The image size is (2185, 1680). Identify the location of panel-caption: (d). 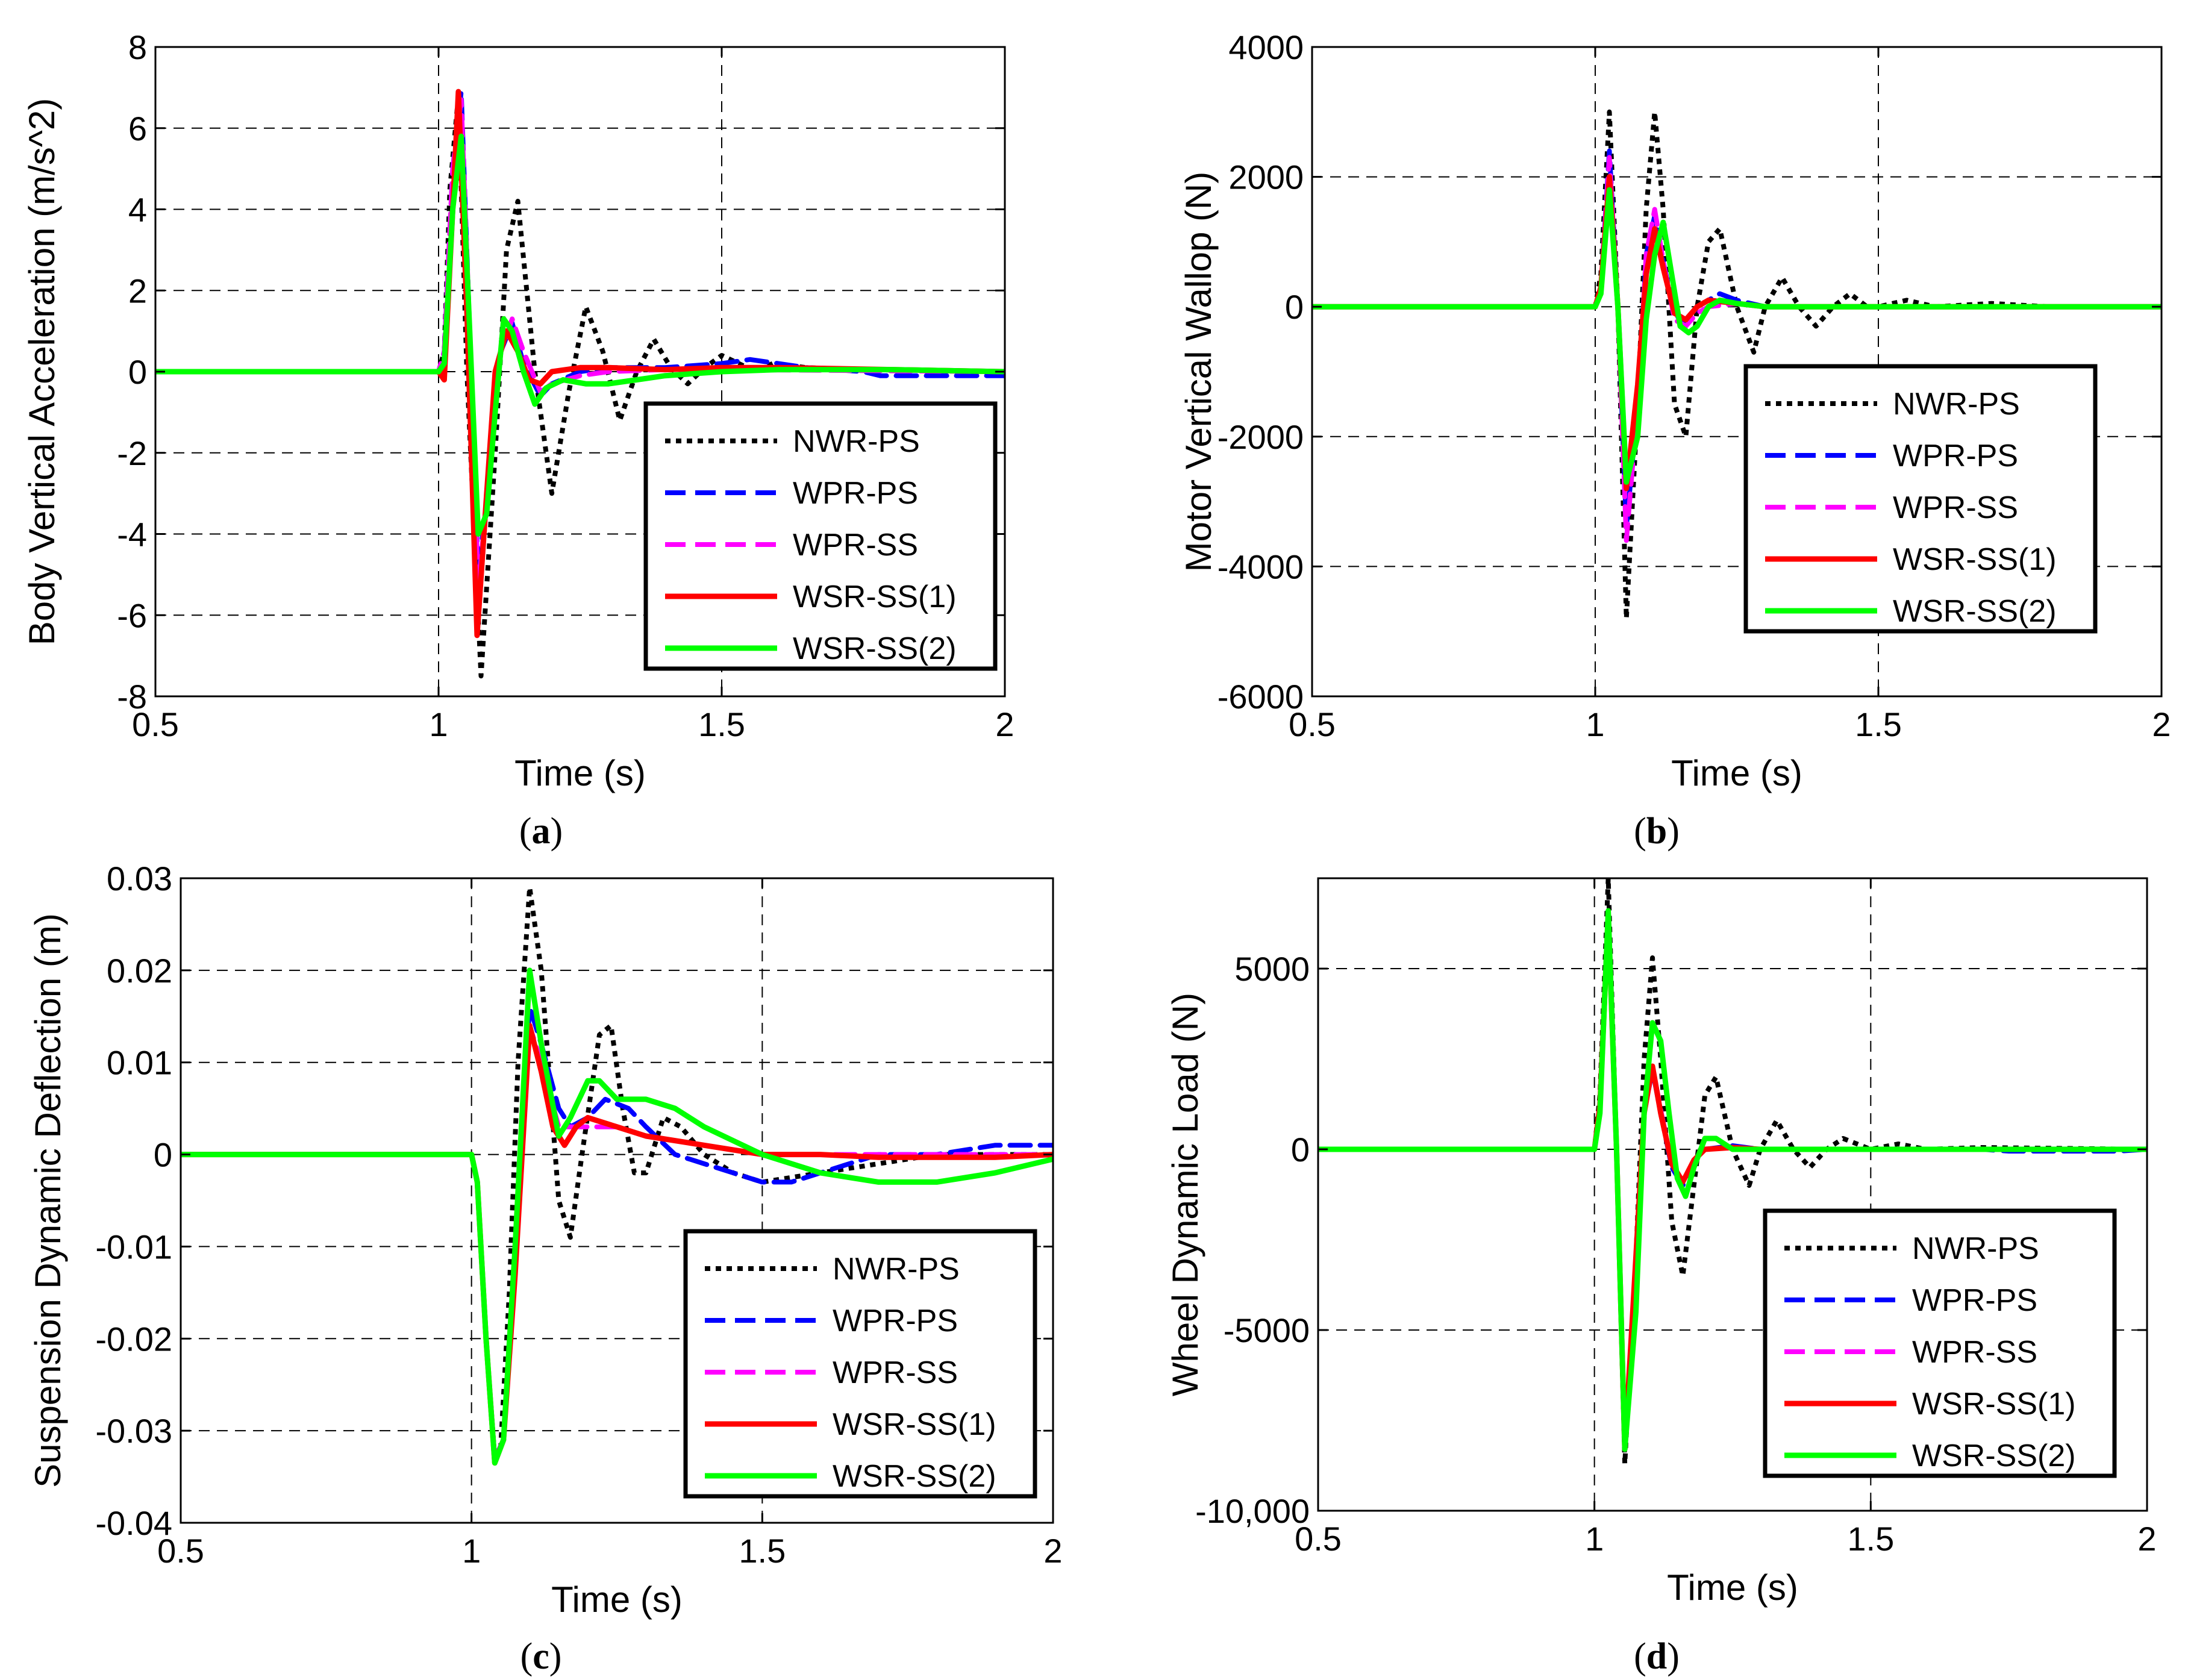
(1657, 1656).